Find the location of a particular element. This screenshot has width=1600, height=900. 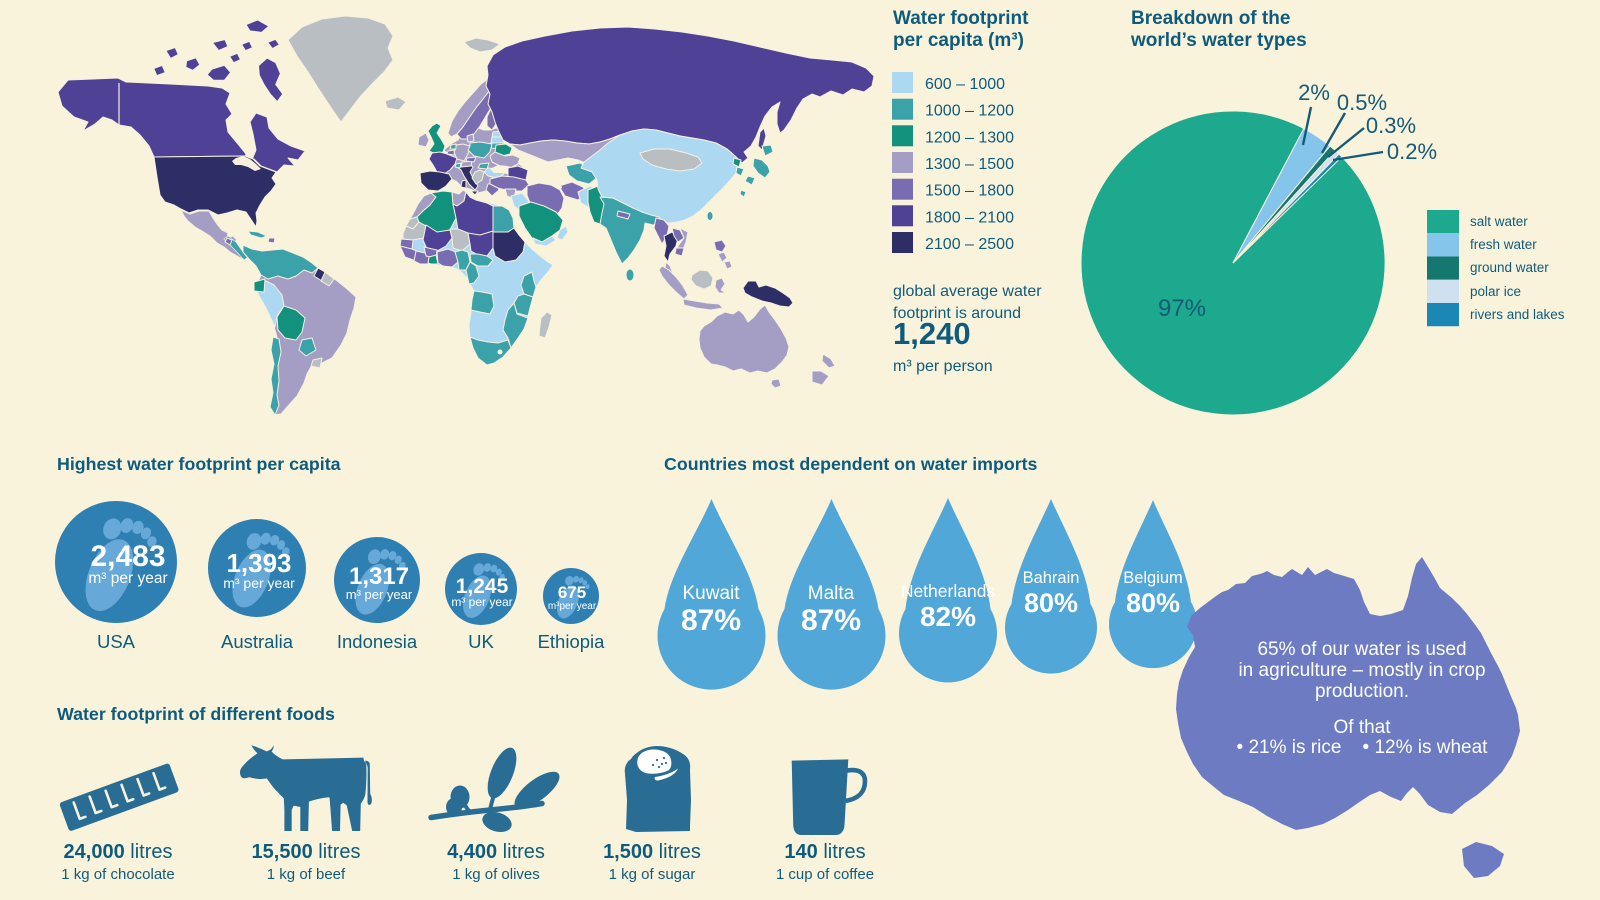

svg-text:Highest water footprint per ca: Highest water footprint per capita is located at coordinates (199, 464).